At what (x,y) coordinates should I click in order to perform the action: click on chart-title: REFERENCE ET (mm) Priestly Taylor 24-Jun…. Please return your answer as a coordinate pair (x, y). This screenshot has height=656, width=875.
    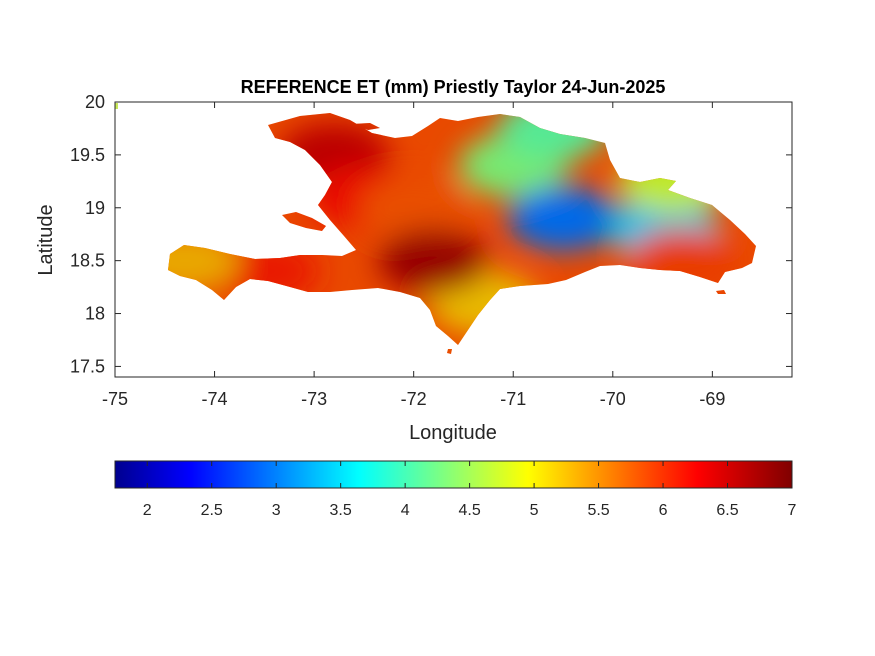
    Looking at the image, I should click on (453, 87).